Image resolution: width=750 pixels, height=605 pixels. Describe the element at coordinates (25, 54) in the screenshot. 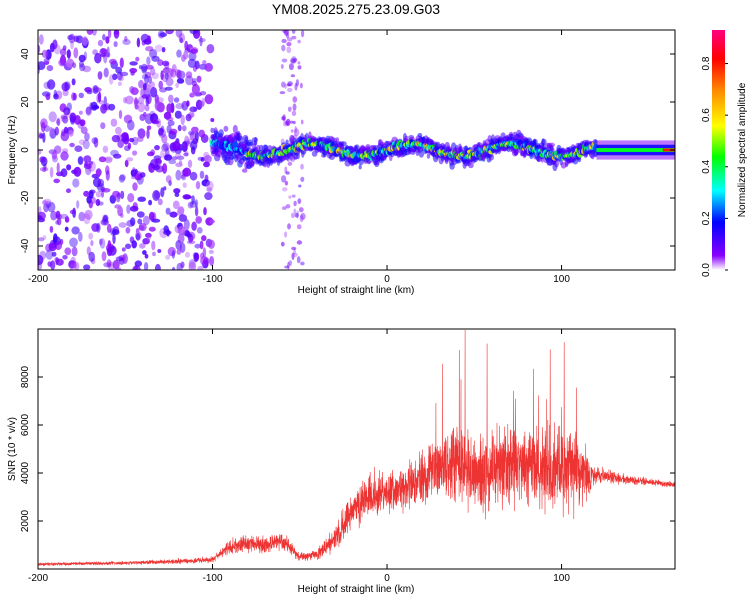

I see `spectrogram-y-tick-label: 40` at that location.